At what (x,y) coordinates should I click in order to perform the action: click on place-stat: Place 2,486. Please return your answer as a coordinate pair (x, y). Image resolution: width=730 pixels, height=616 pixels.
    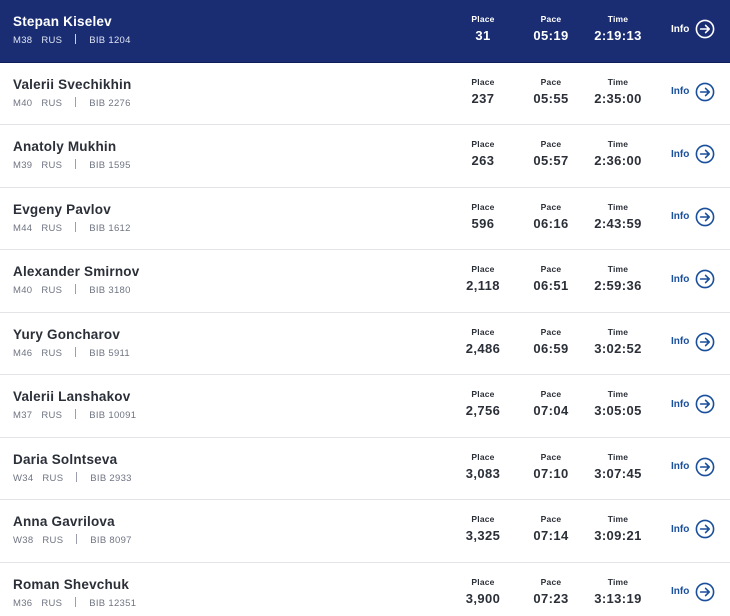
    Looking at the image, I should click on (483, 341).